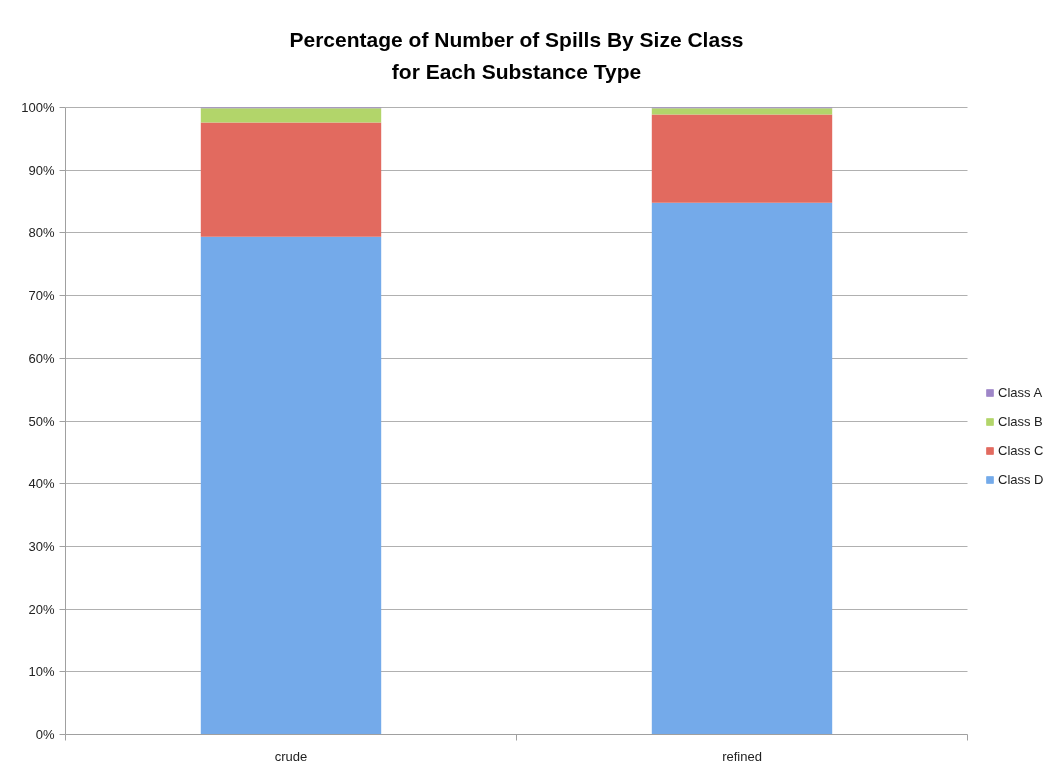 Image resolution: width=1061 pixels, height=770 pixels. I want to click on legend-label: Class D, so click(1021, 479).